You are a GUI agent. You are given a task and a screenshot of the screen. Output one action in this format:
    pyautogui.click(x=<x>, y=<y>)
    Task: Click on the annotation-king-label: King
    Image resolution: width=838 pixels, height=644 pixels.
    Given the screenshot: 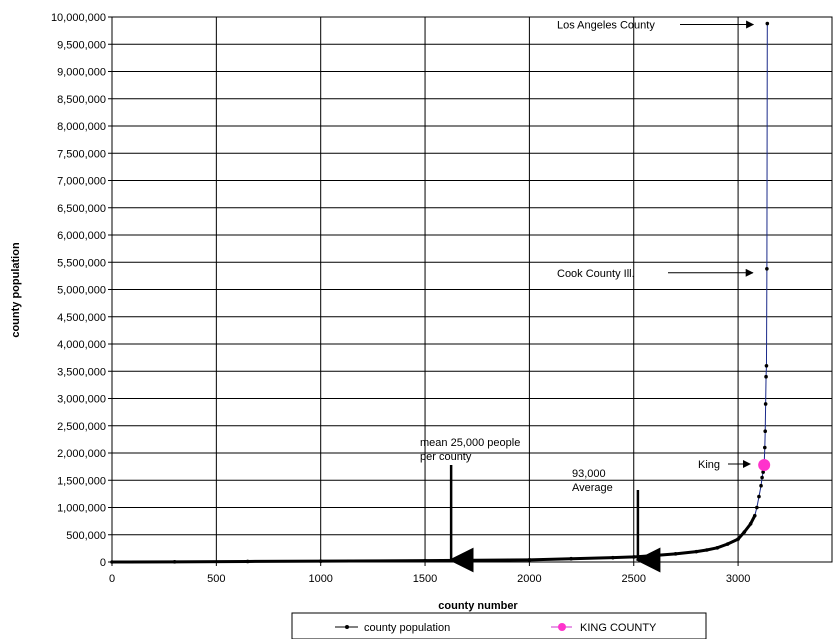 What is the action you would take?
    pyautogui.click(x=709, y=465)
    